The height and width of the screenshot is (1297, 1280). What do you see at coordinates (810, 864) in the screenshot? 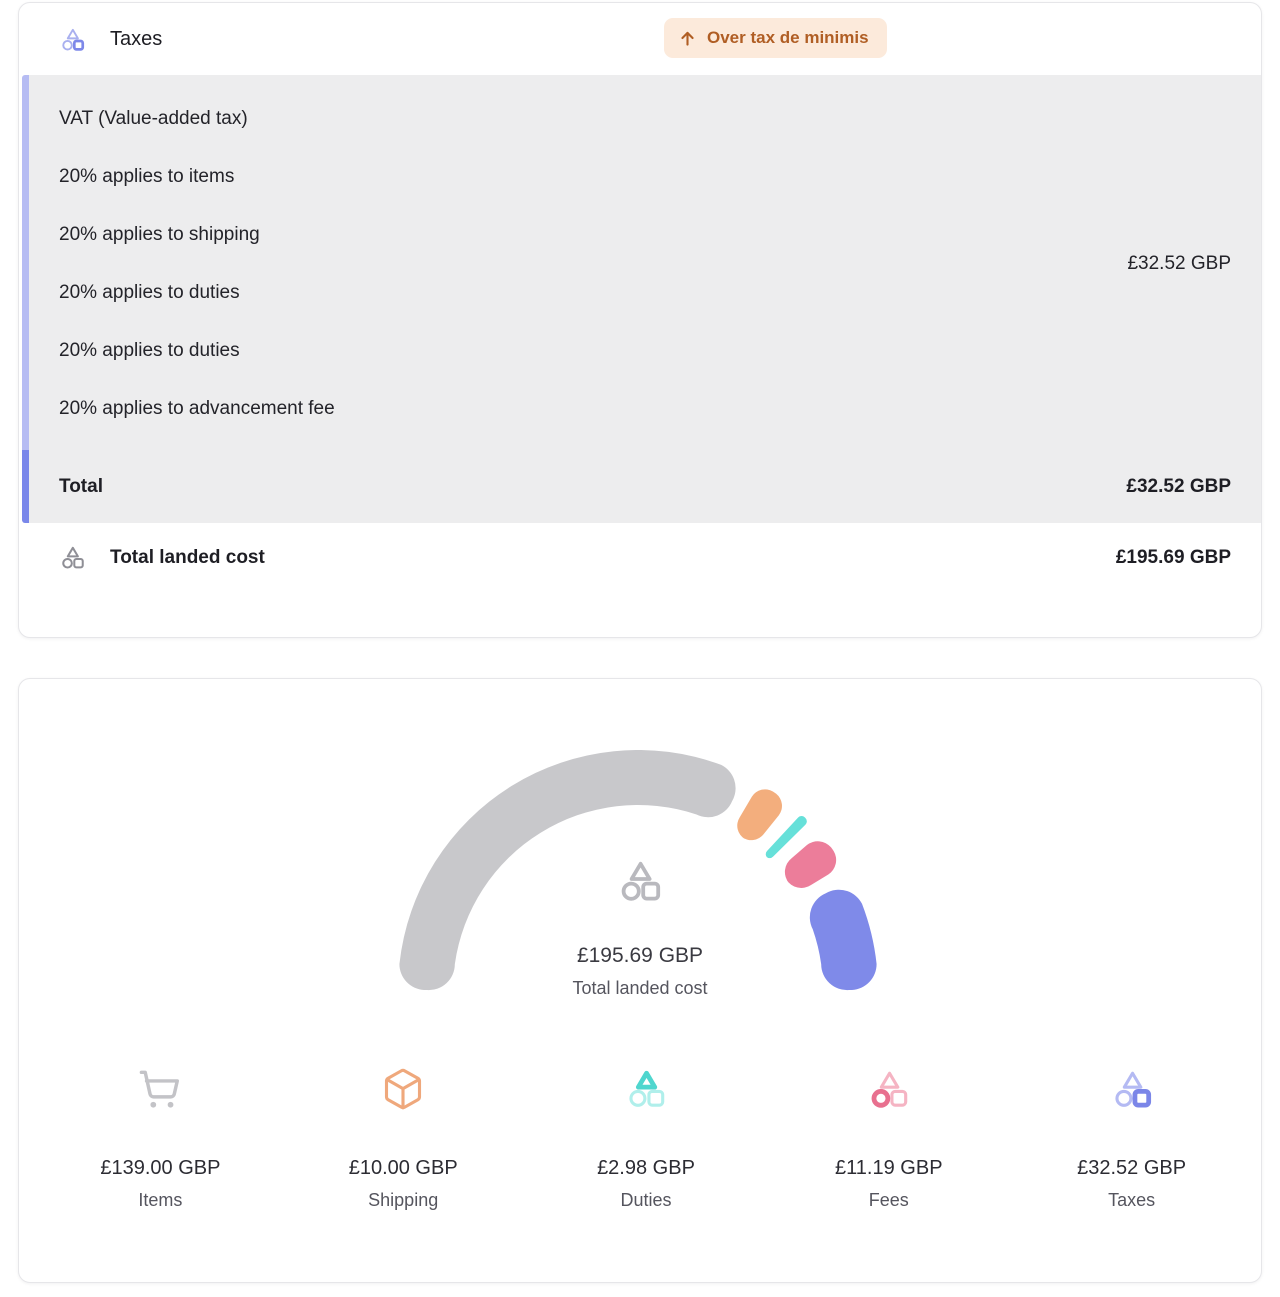
I see `gauge-segment-fees` at bounding box center [810, 864].